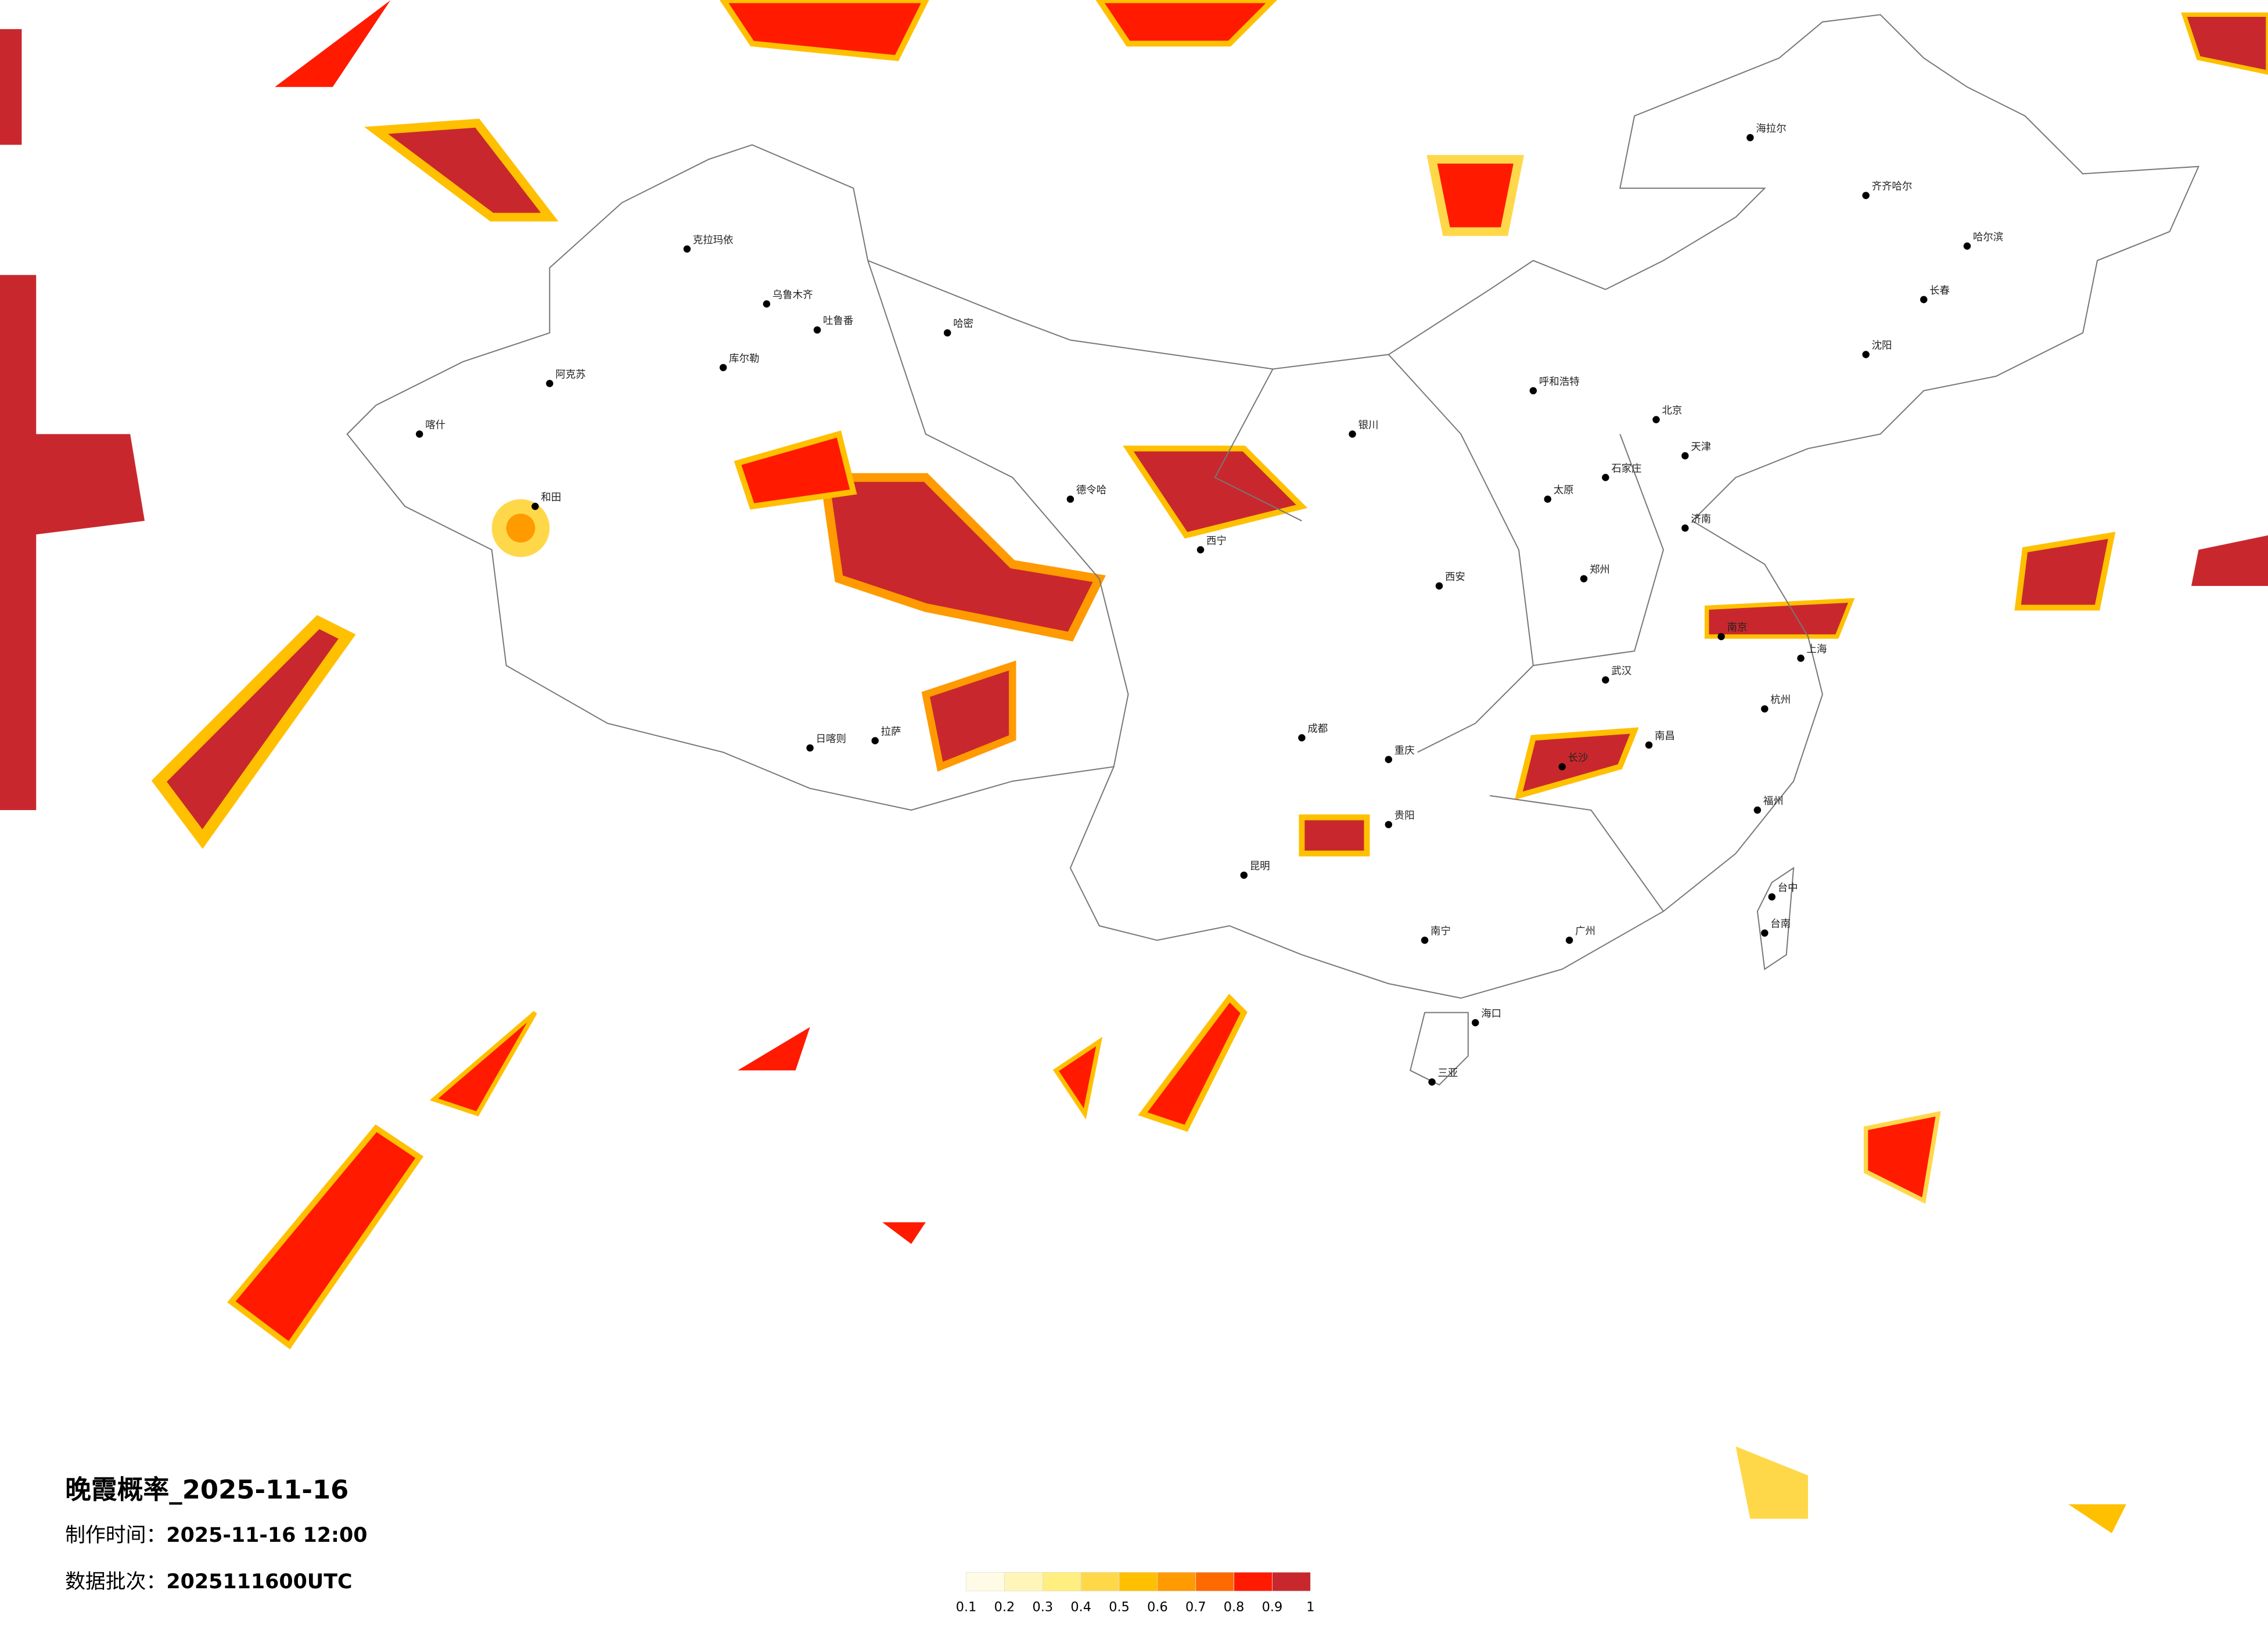  I want to click on made-label: 制作时间：2025-11-16 12:00, so click(216, 1535).